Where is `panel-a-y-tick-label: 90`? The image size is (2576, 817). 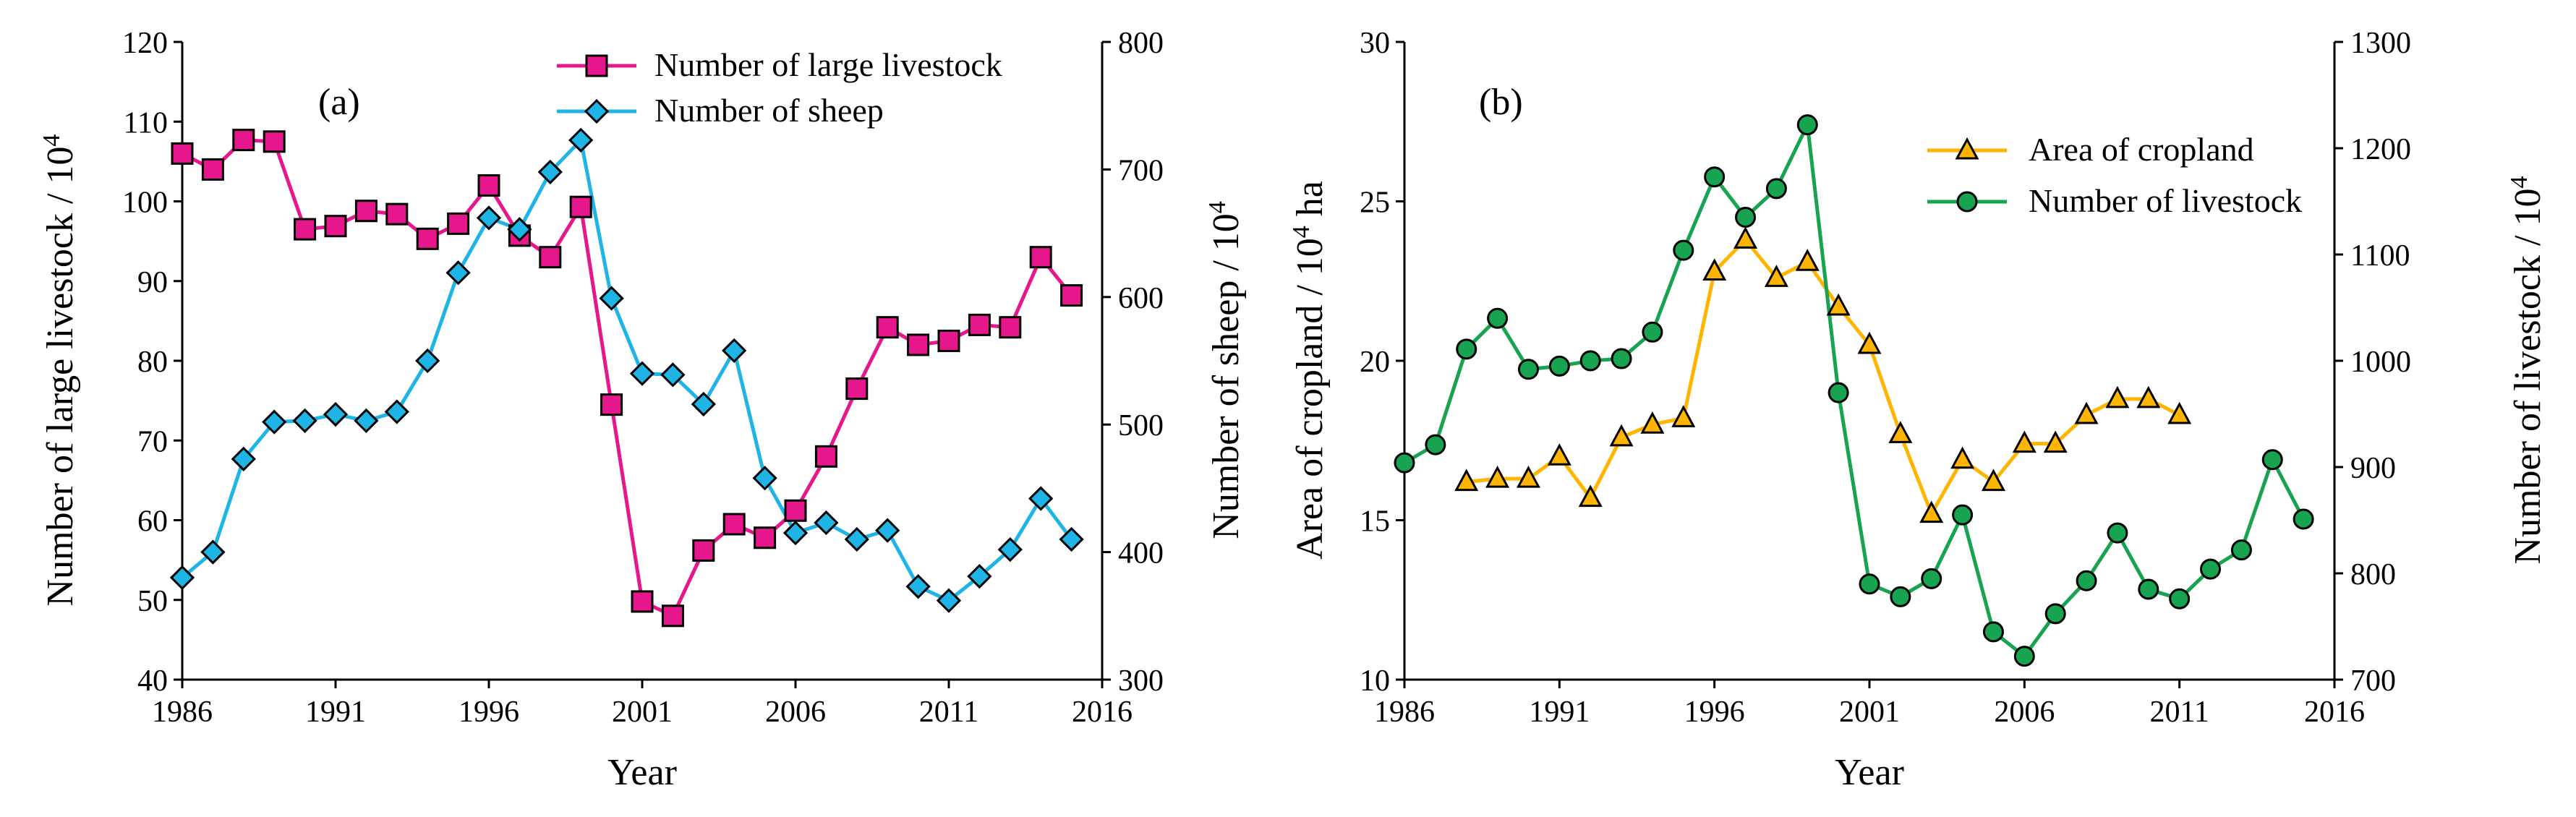 panel-a-y-tick-label: 90 is located at coordinates (152, 282).